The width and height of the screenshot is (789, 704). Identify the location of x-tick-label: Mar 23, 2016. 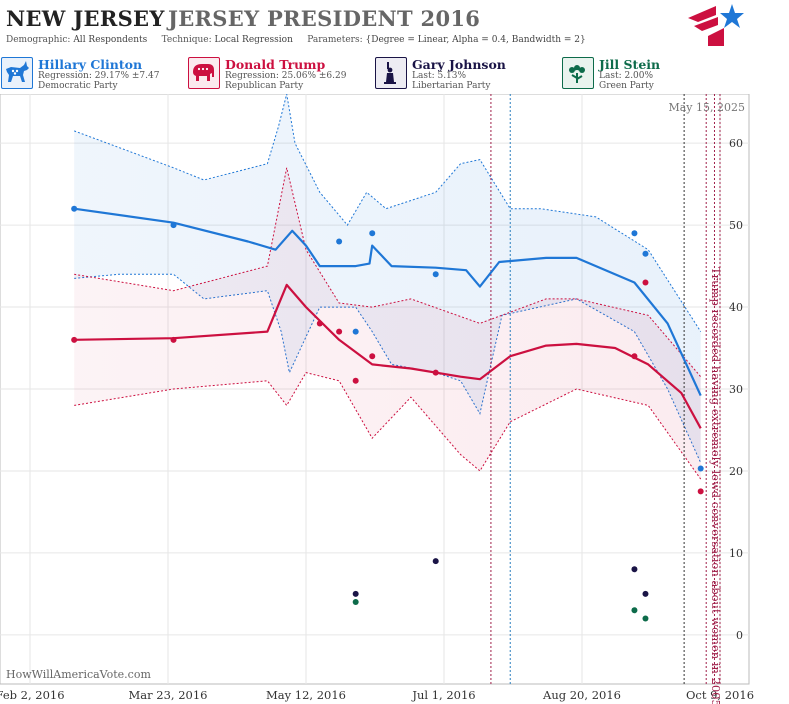
(168, 695).